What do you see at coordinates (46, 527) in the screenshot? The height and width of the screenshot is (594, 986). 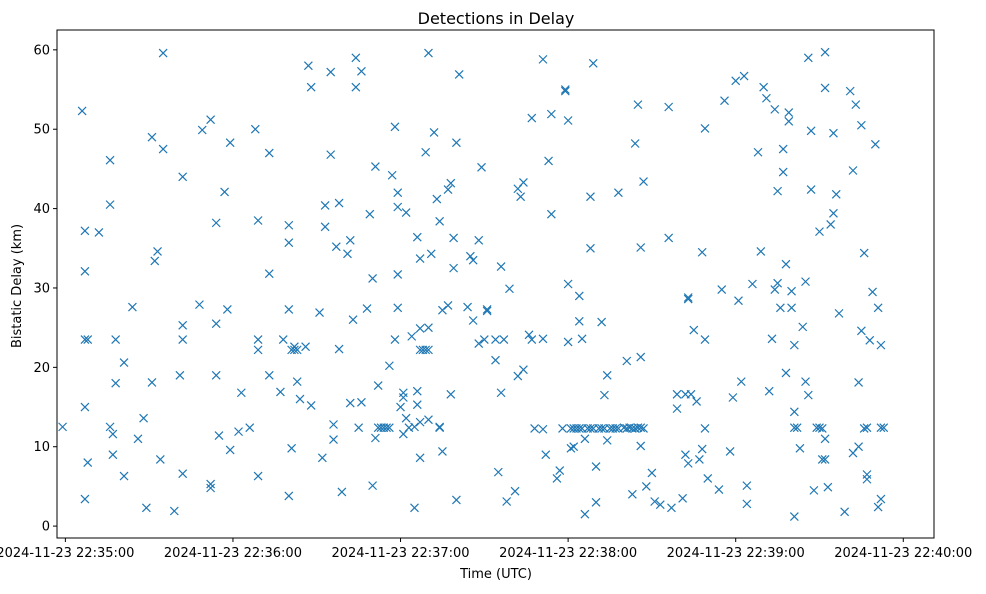 I see `y-tick-label: 0` at bounding box center [46, 527].